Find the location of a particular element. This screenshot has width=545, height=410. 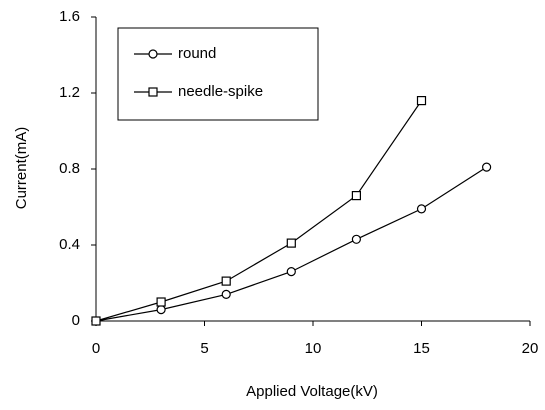

y-tick-label: 1.6 is located at coordinates (69, 16).